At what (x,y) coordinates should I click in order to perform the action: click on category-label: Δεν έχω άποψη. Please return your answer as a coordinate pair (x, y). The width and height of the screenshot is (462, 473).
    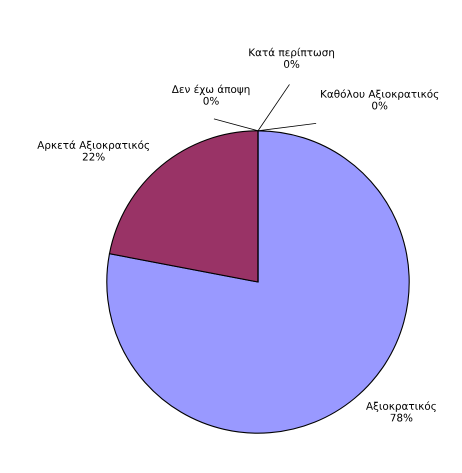
    Looking at the image, I should click on (211, 90).